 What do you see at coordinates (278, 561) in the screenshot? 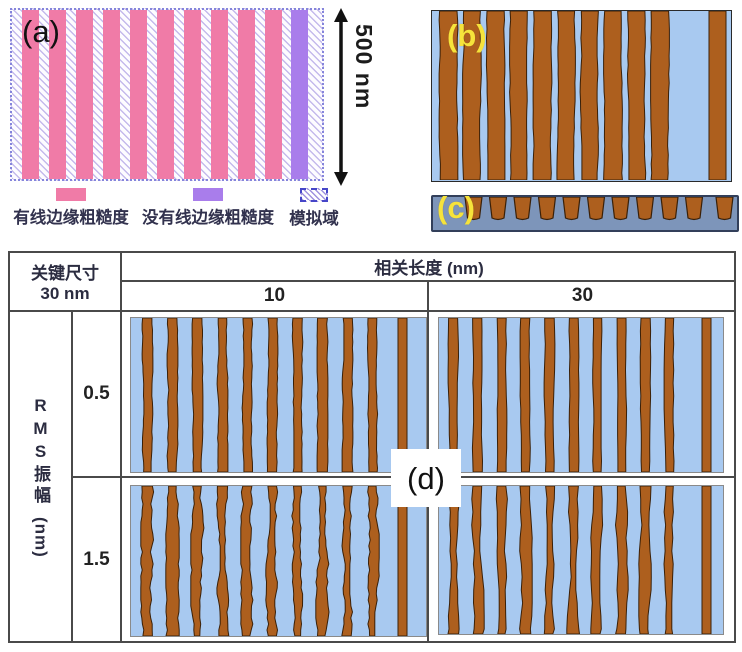
I see `cell-image-rms1.5-corr10` at bounding box center [278, 561].